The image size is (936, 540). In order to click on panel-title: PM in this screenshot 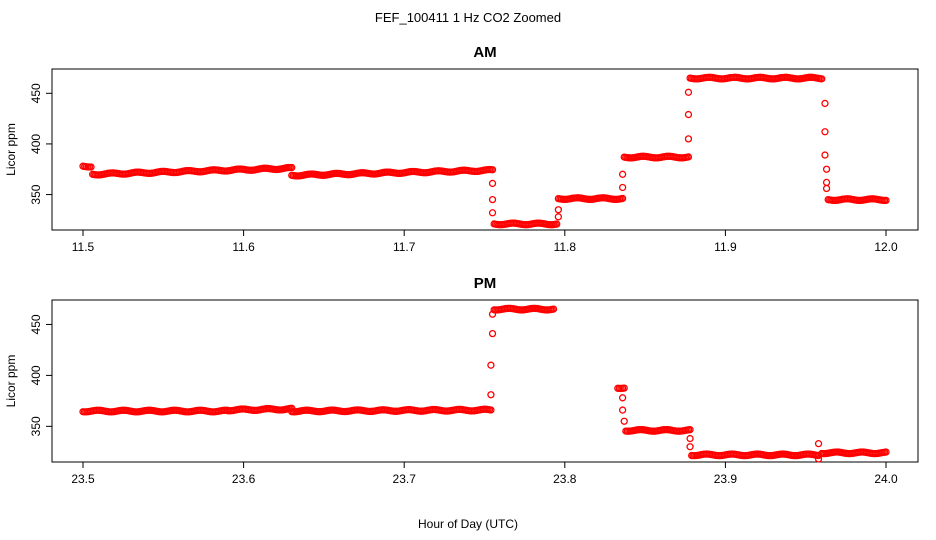, I will do `click(485, 283)`.